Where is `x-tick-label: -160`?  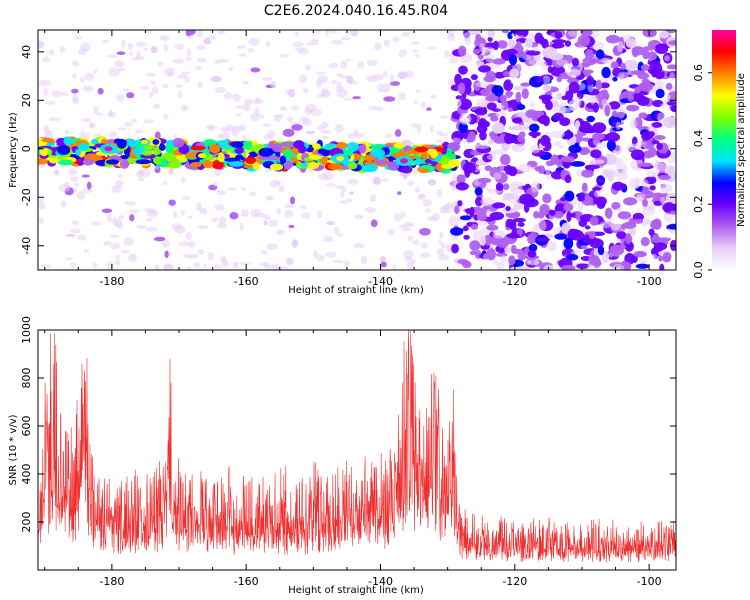 x-tick-label: -160 is located at coordinates (246, 581).